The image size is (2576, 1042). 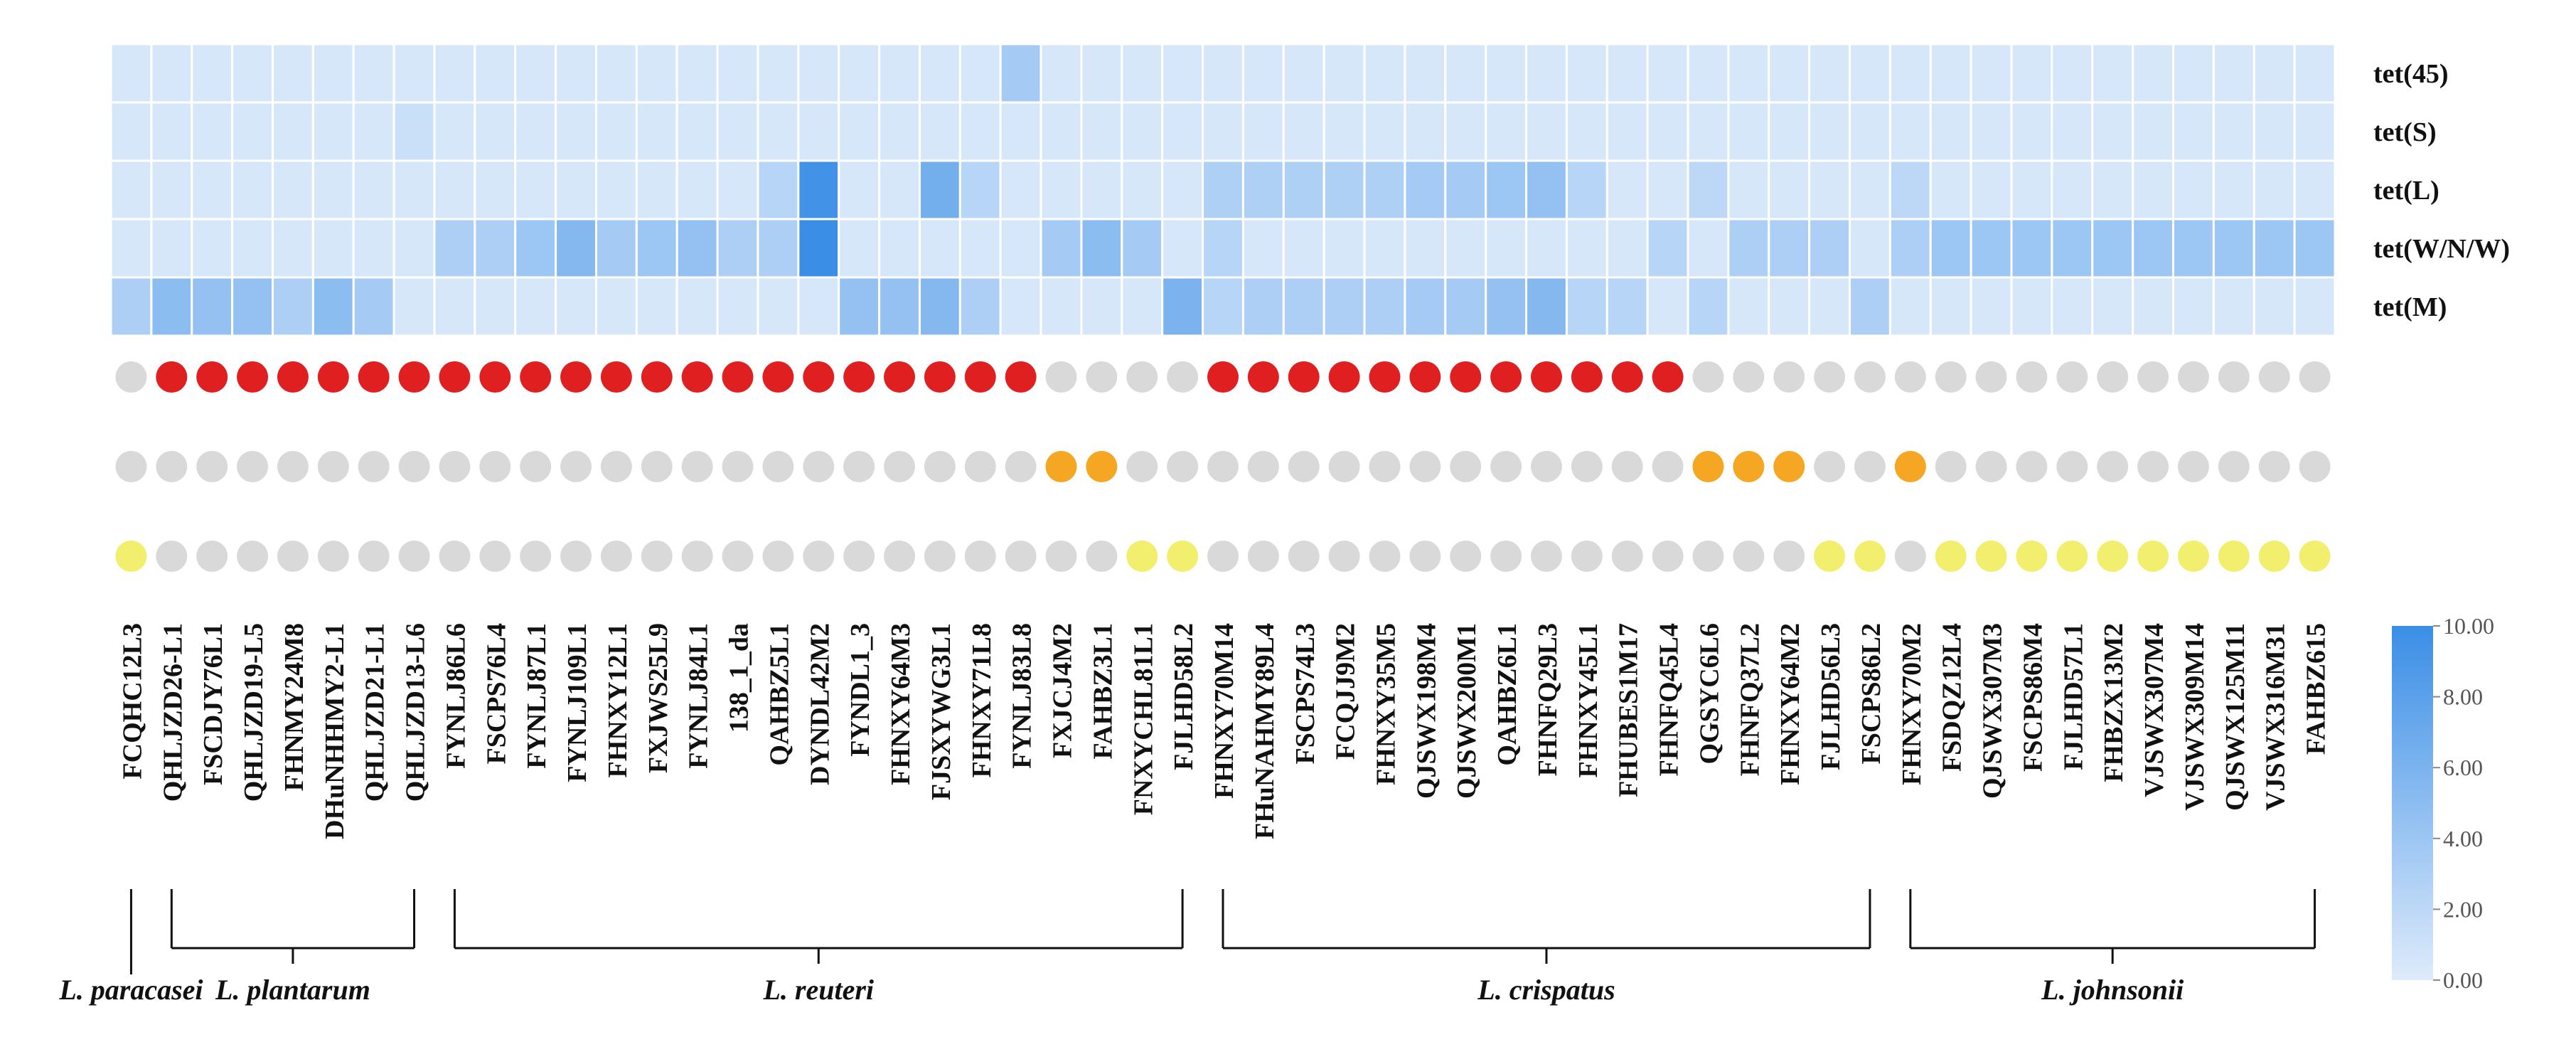 What do you see at coordinates (130, 990) in the screenshot?
I see `group-label: L. paracasei` at bounding box center [130, 990].